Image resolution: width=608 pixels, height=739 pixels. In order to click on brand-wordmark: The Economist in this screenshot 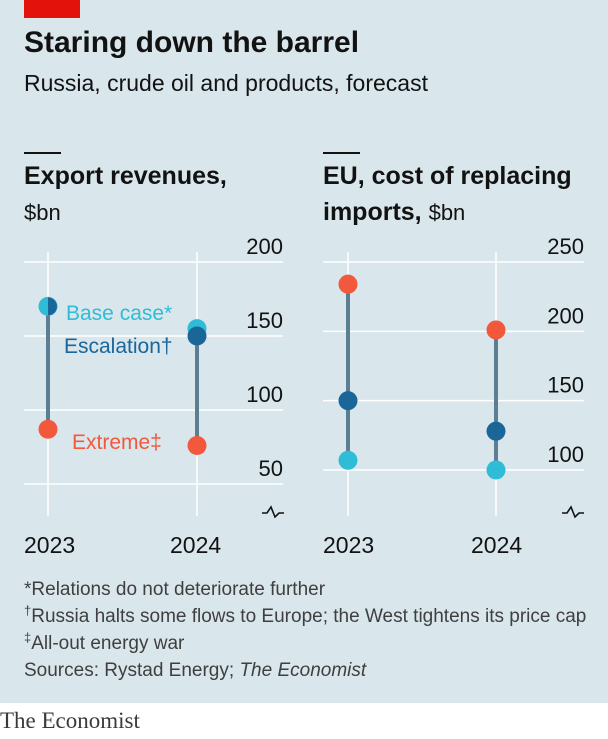, I will do `click(70, 720)`.